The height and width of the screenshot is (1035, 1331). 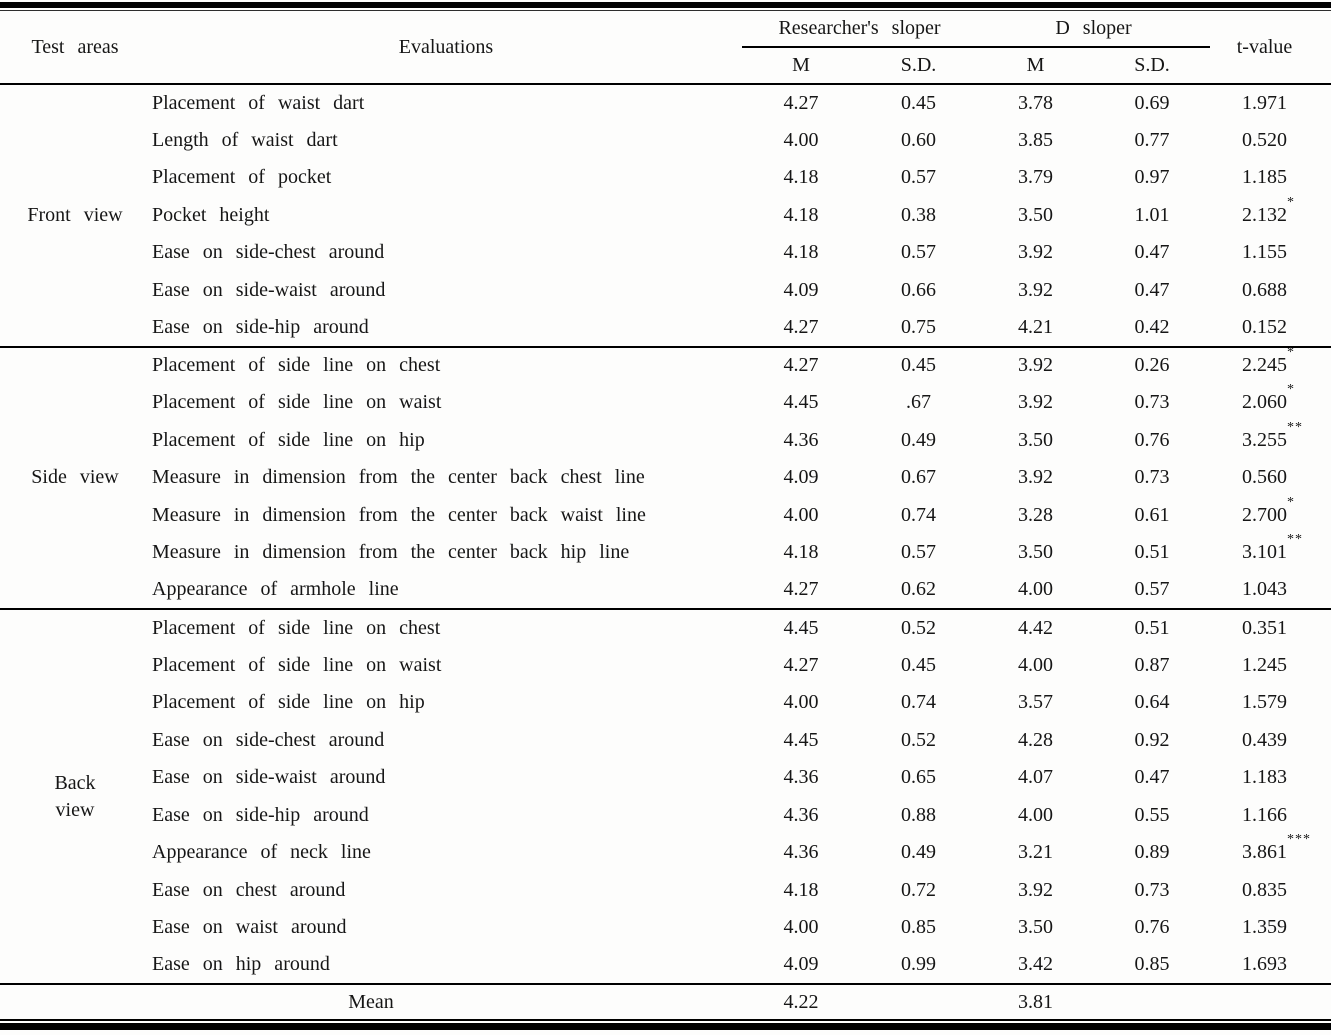 What do you see at coordinates (1265, 177) in the screenshot?
I see `t-value: 1.185` at bounding box center [1265, 177].